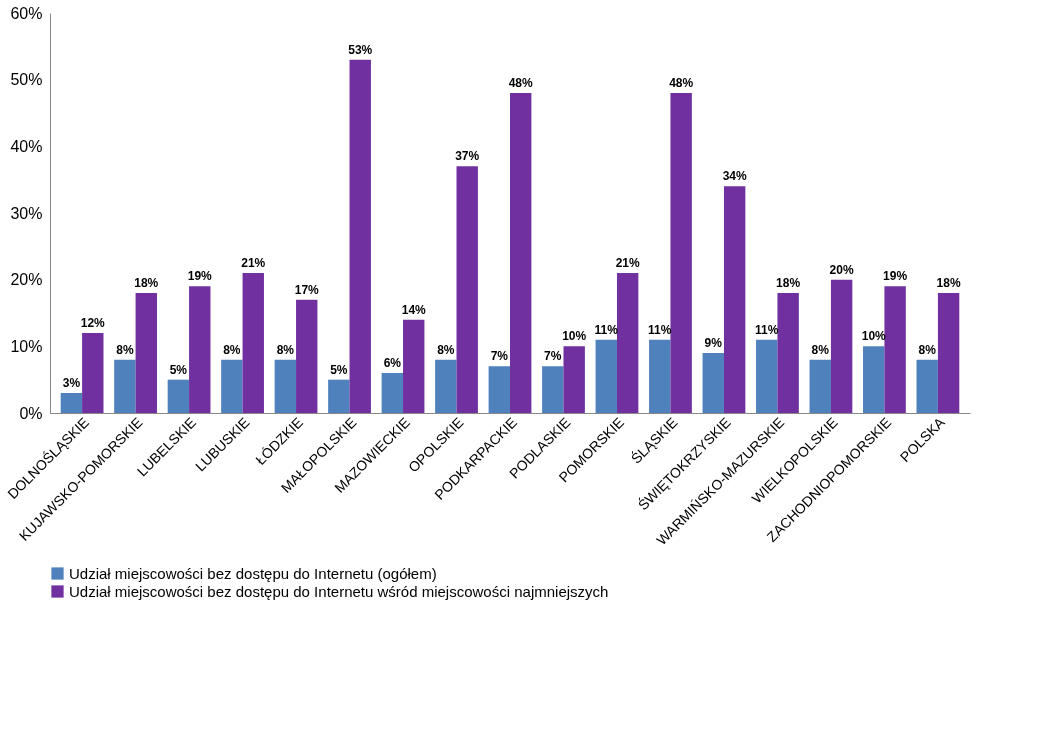  What do you see at coordinates (71, 383) in the screenshot?
I see `data-label: 3%` at bounding box center [71, 383].